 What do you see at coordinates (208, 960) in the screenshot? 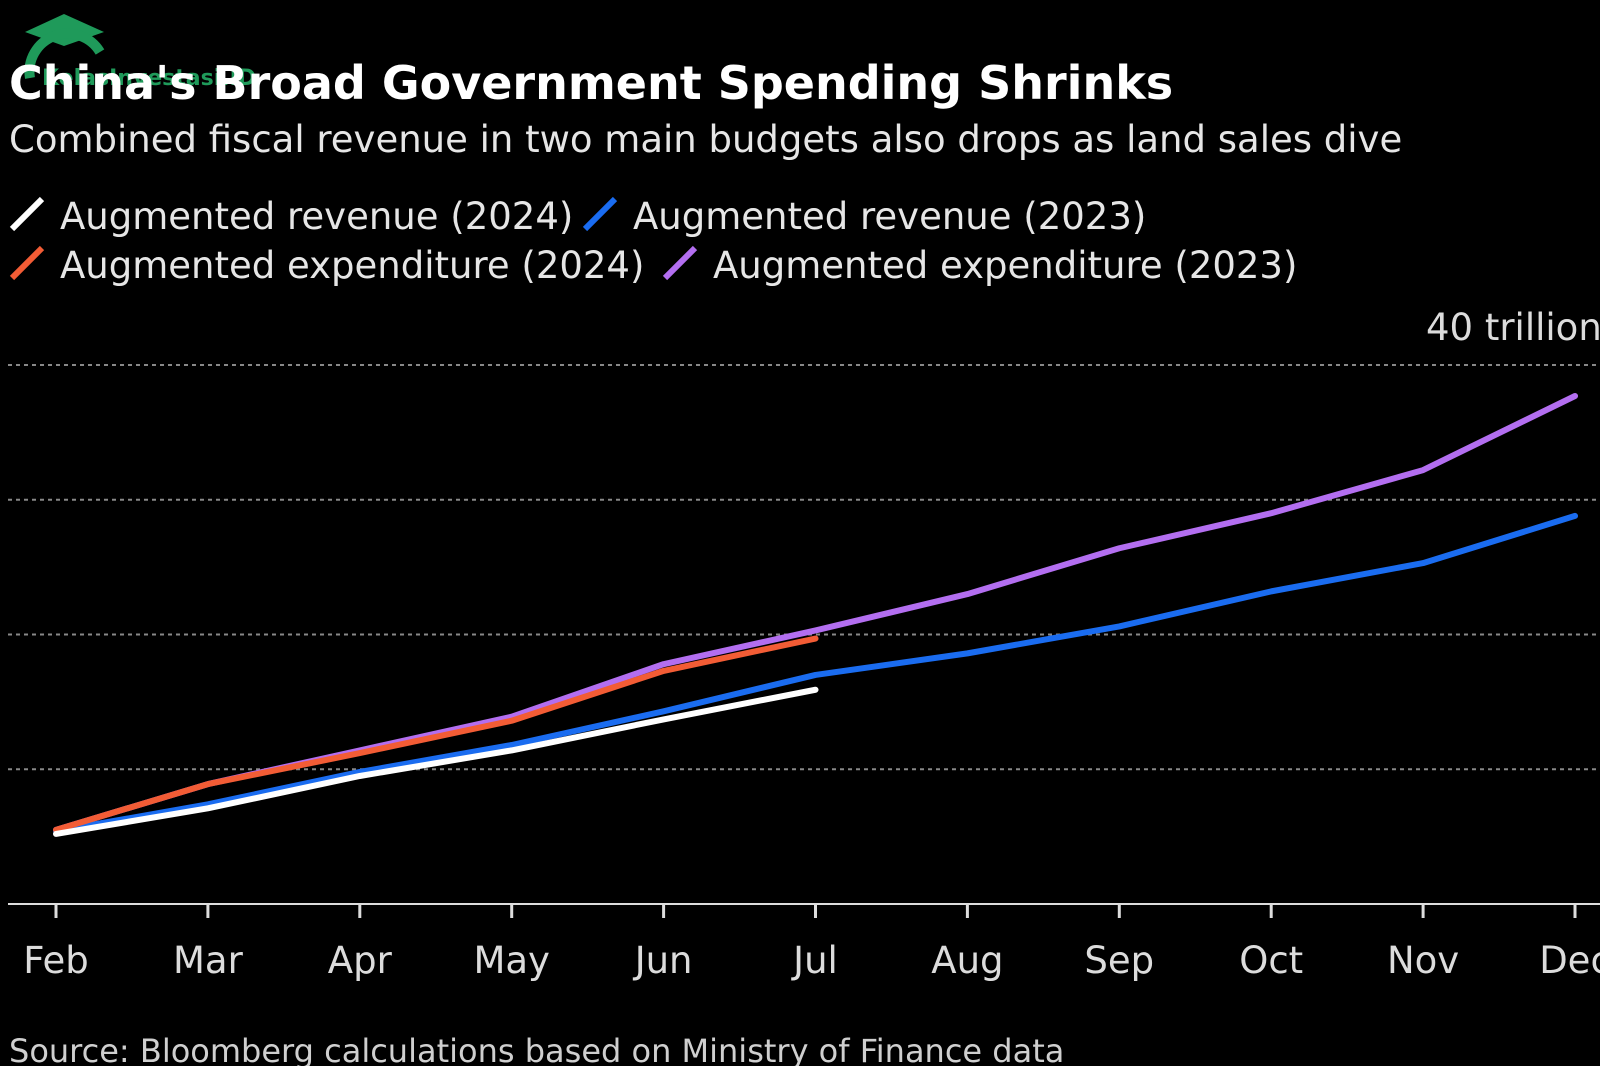
I see `x-tick-label: Mar` at bounding box center [208, 960].